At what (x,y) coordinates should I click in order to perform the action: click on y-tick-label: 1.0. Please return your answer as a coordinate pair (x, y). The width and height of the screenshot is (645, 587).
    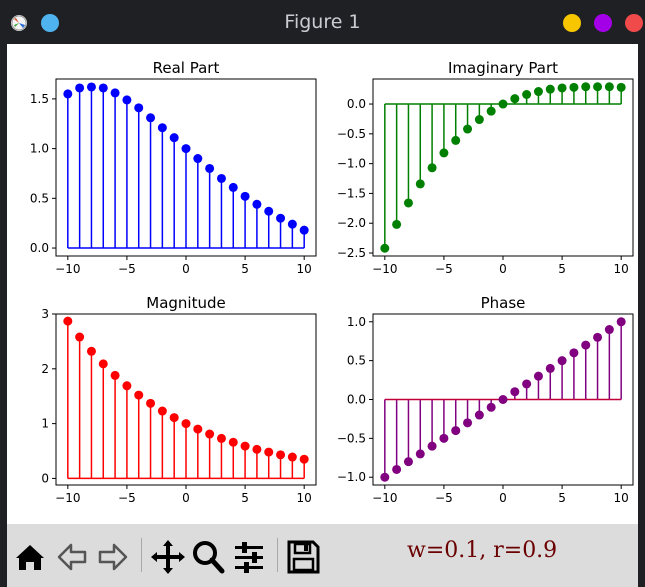
    Looking at the image, I should click on (356, 322).